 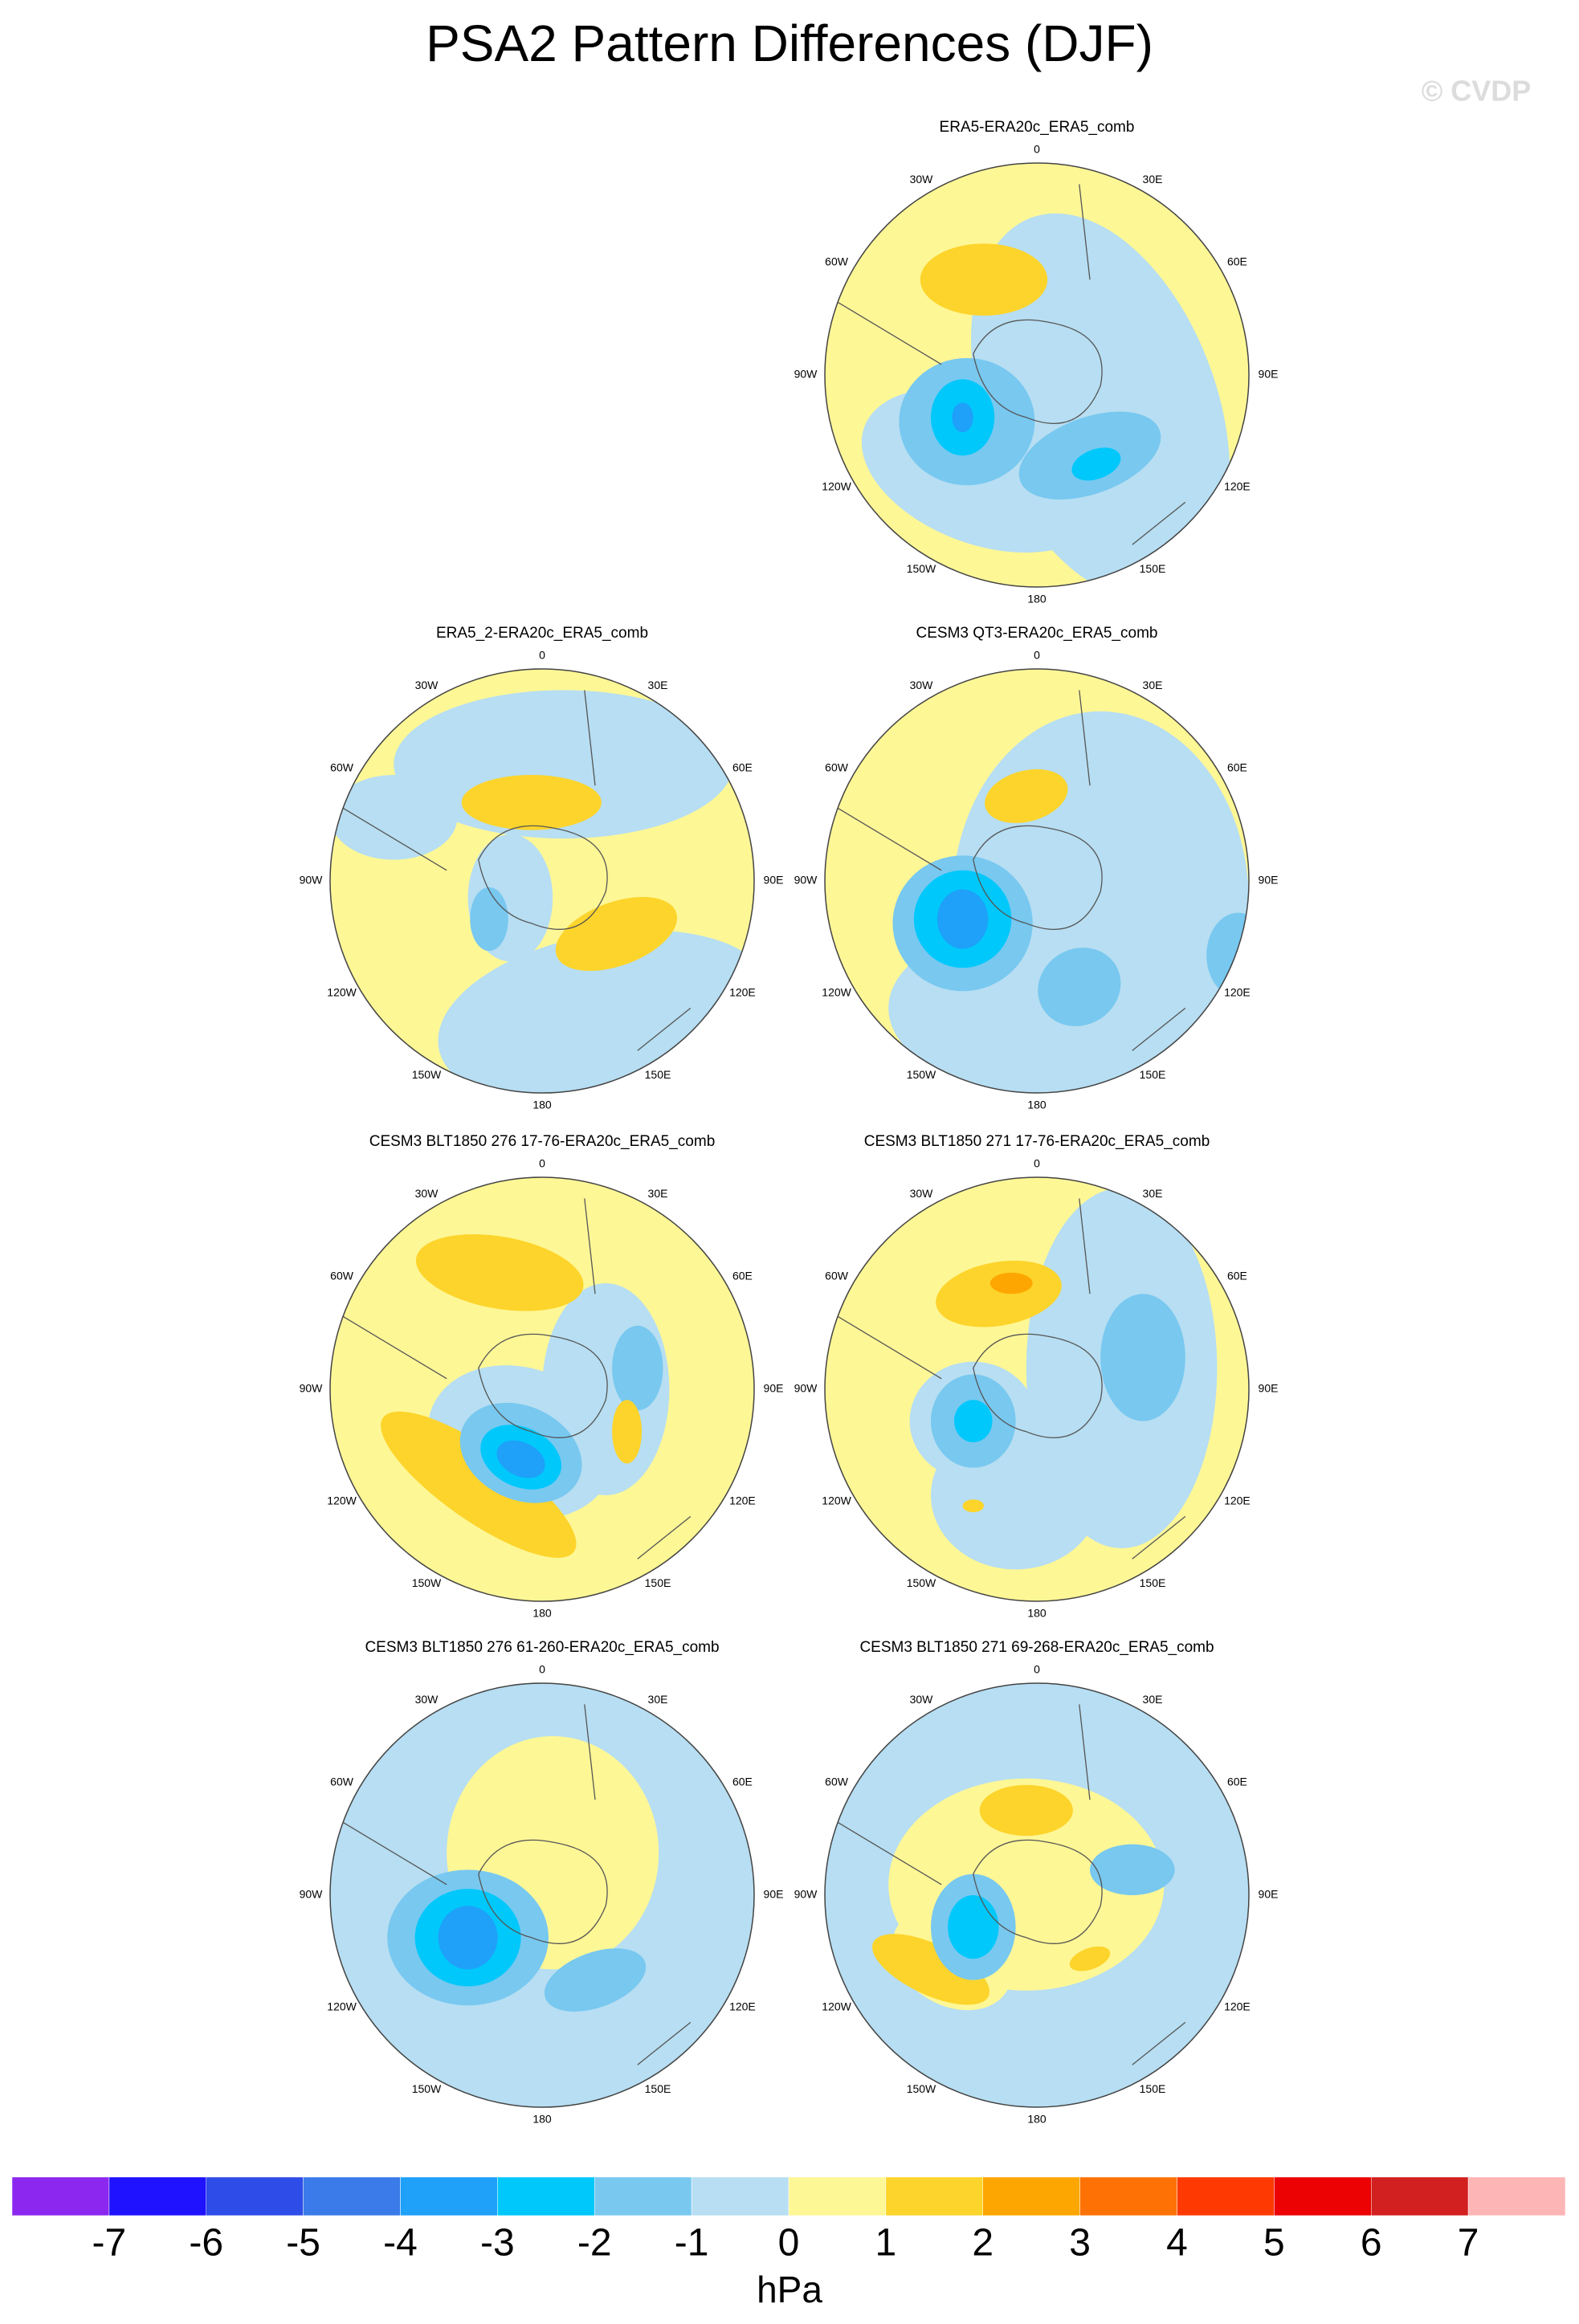 What do you see at coordinates (303, 2244) in the screenshot?
I see `colorbar-tick-label: -5` at bounding box center [303, 2244].